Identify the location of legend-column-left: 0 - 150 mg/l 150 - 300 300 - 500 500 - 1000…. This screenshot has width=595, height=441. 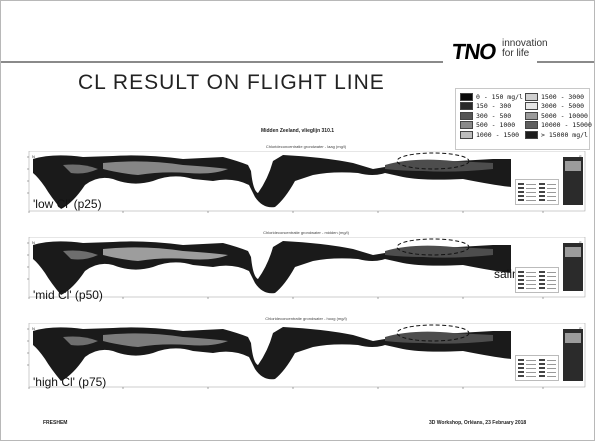
(491, 116).